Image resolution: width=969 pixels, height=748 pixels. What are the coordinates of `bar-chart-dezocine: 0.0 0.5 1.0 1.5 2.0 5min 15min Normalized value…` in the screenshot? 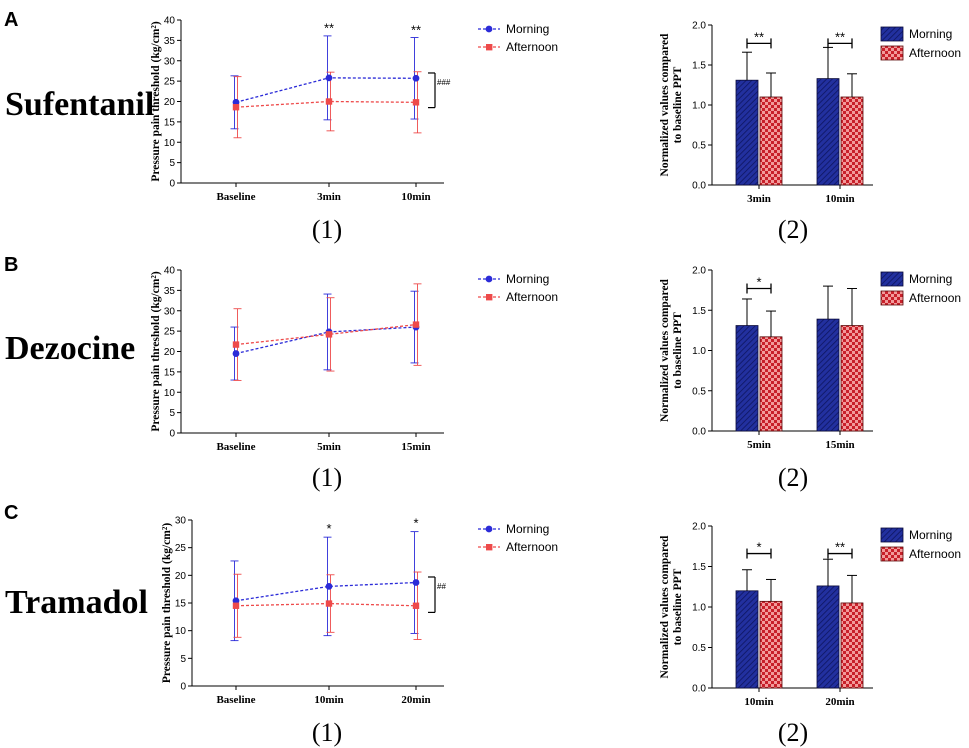 It's located at (810, 359).